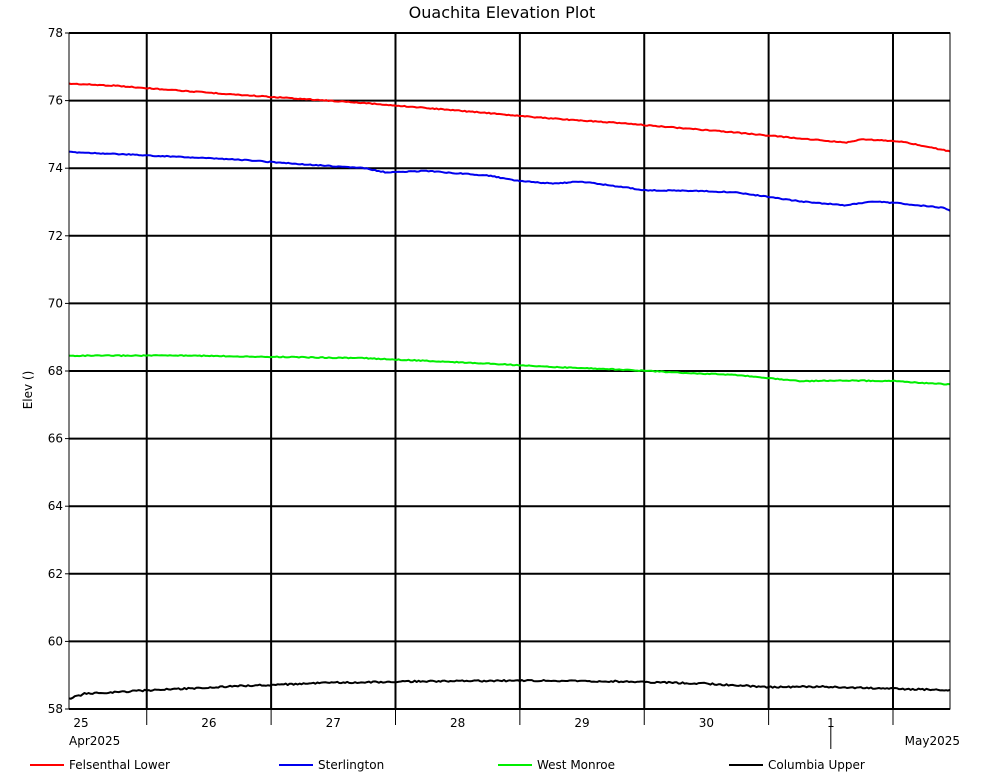 The width and height of the screenshot is (1001, 784). Describe the element at coordinates (55, 33) in the screenshot. I see `y-tick-label: 78` at that location.